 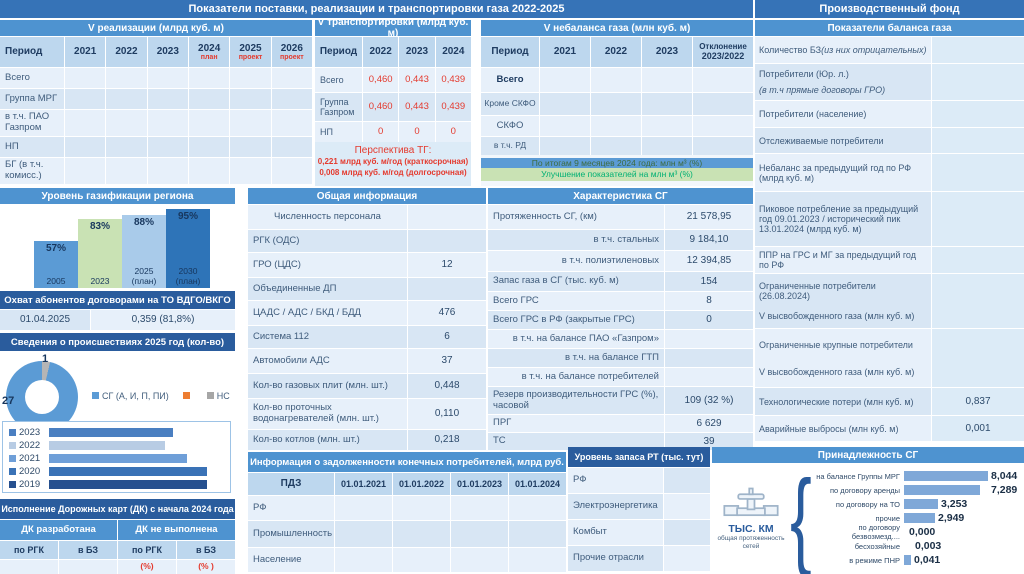 I want to click on row-label: Отслеживаемые потребители, so click(x=843, y=140).